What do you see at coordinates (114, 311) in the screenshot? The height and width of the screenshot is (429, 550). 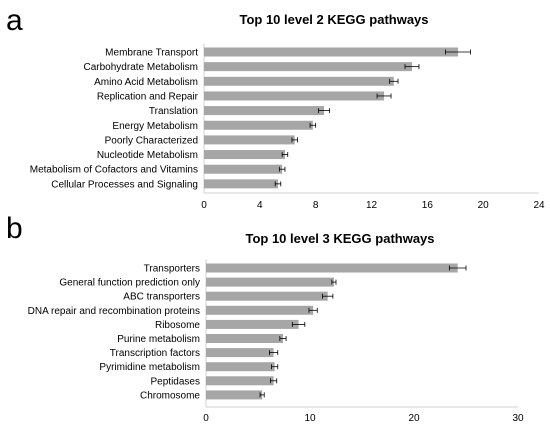 I see `category-label: DNA repair and recombination proteins` at bounding box center [114, 311].